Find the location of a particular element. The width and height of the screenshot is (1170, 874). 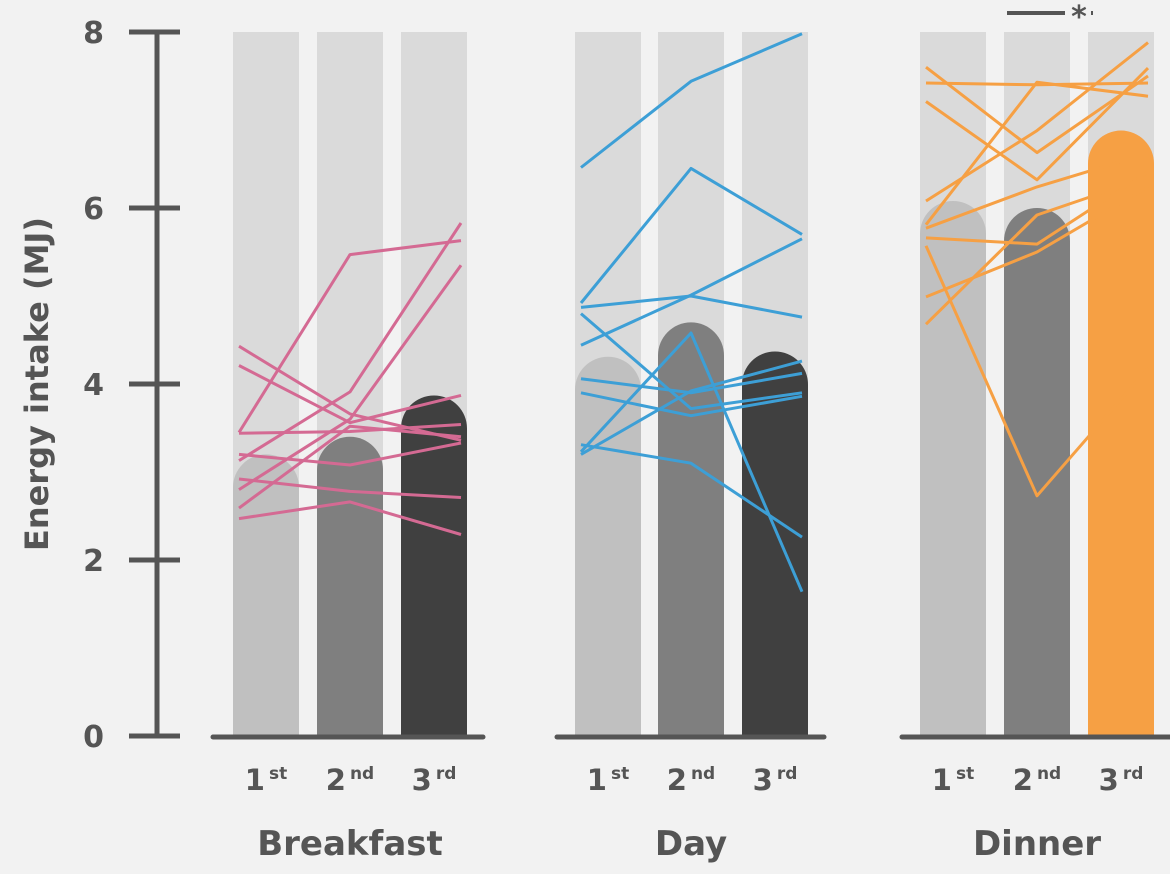

y-tick-label-2: 2 is located at coordinates (93, 561).